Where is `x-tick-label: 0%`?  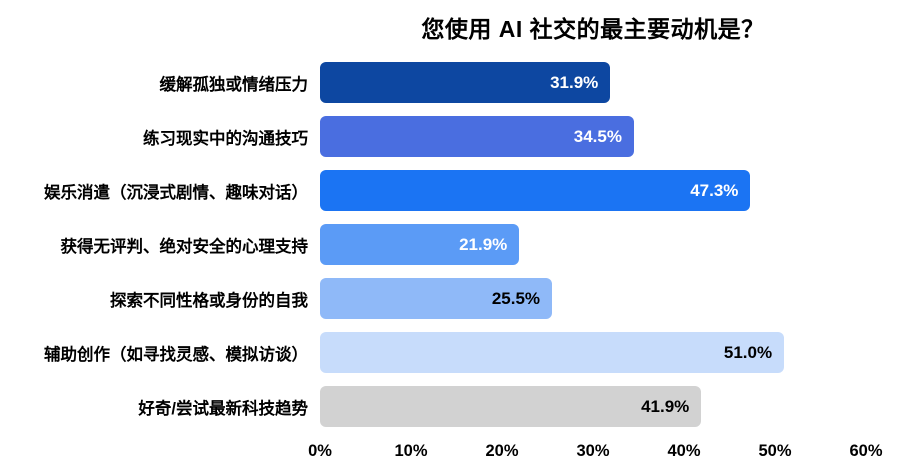
x-tick-label: 0% is located at coordinates (320, 451).